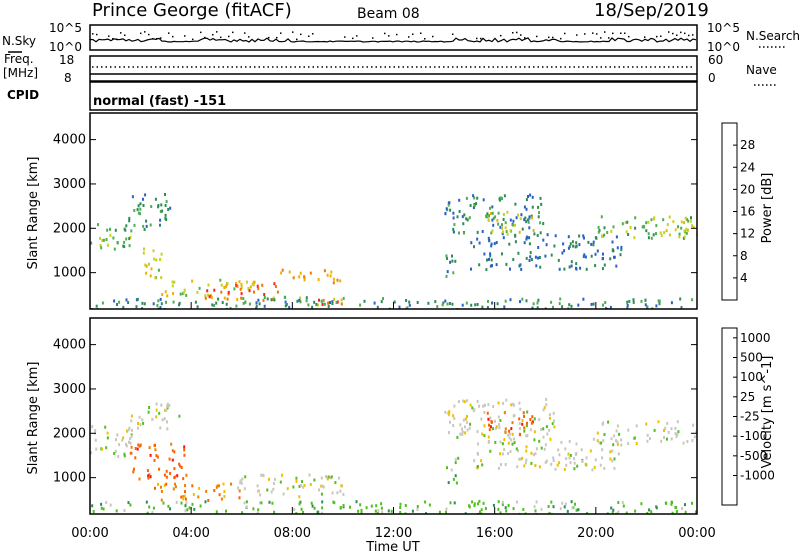 The height and width of the screenshot is (554, 800). What do you see at coordinates (712, 78) in the screenshot?
I see `nave-tick-bottom: 0` at bounding box center [712, 78].